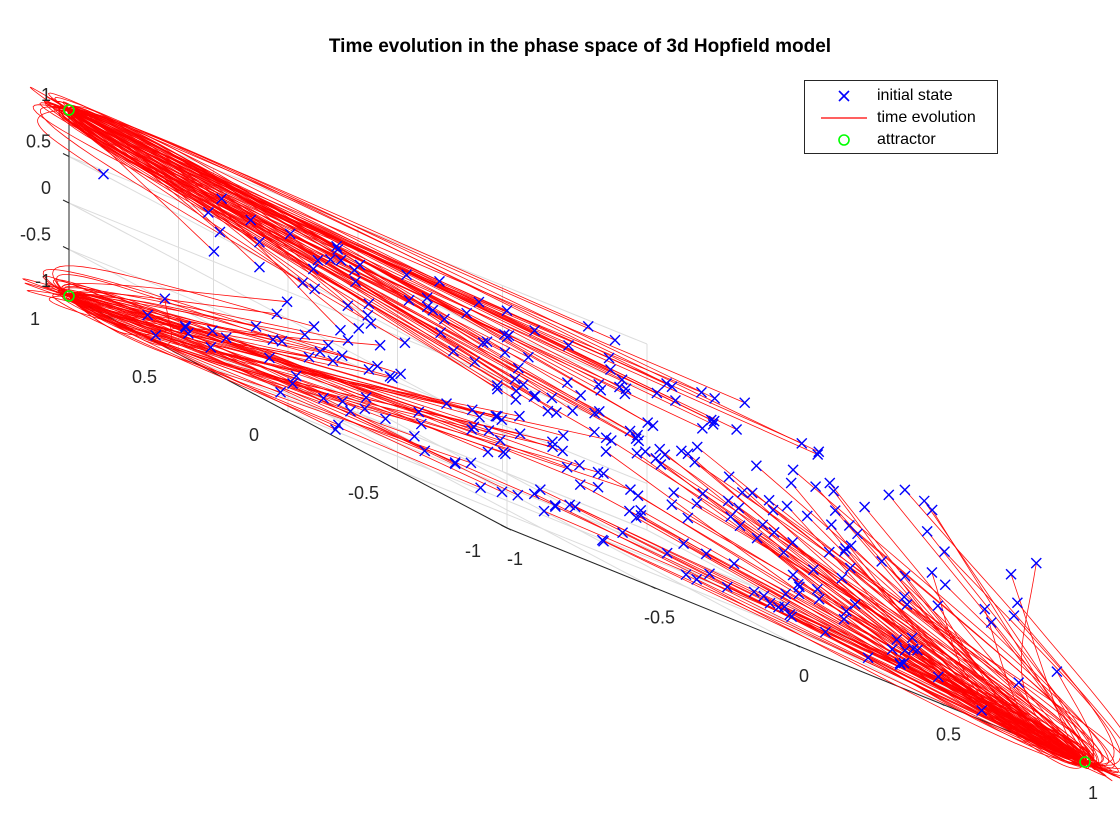 This screenshot has height=840, width=1120. Describe the element at coordinates (902, 96) in the screenshot. I see `legend-item-initial-state: initial state` at that location.